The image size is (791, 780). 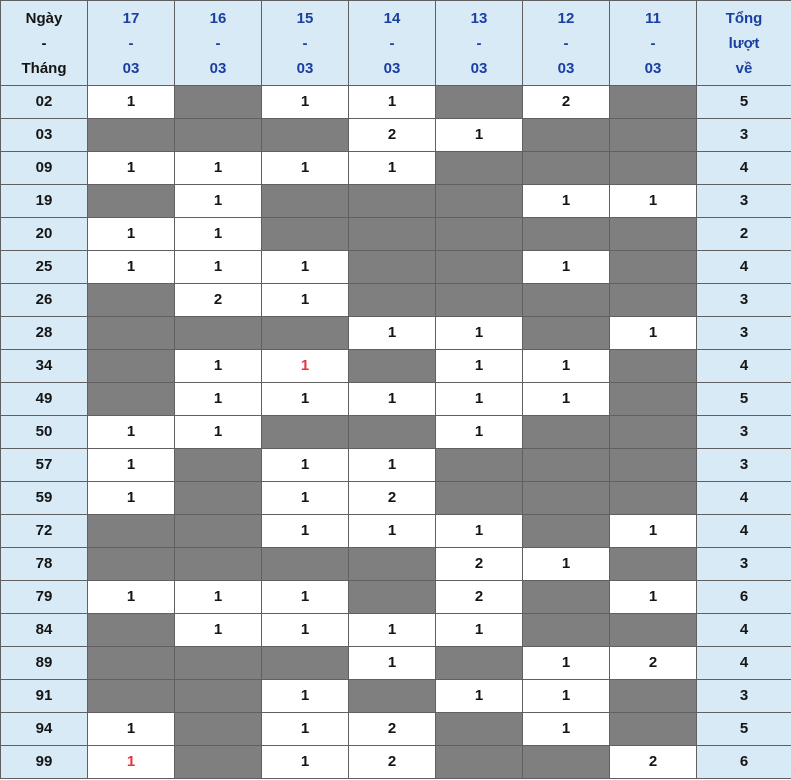 I want to click on header-line: Tổng, so click(x=744, y=18).